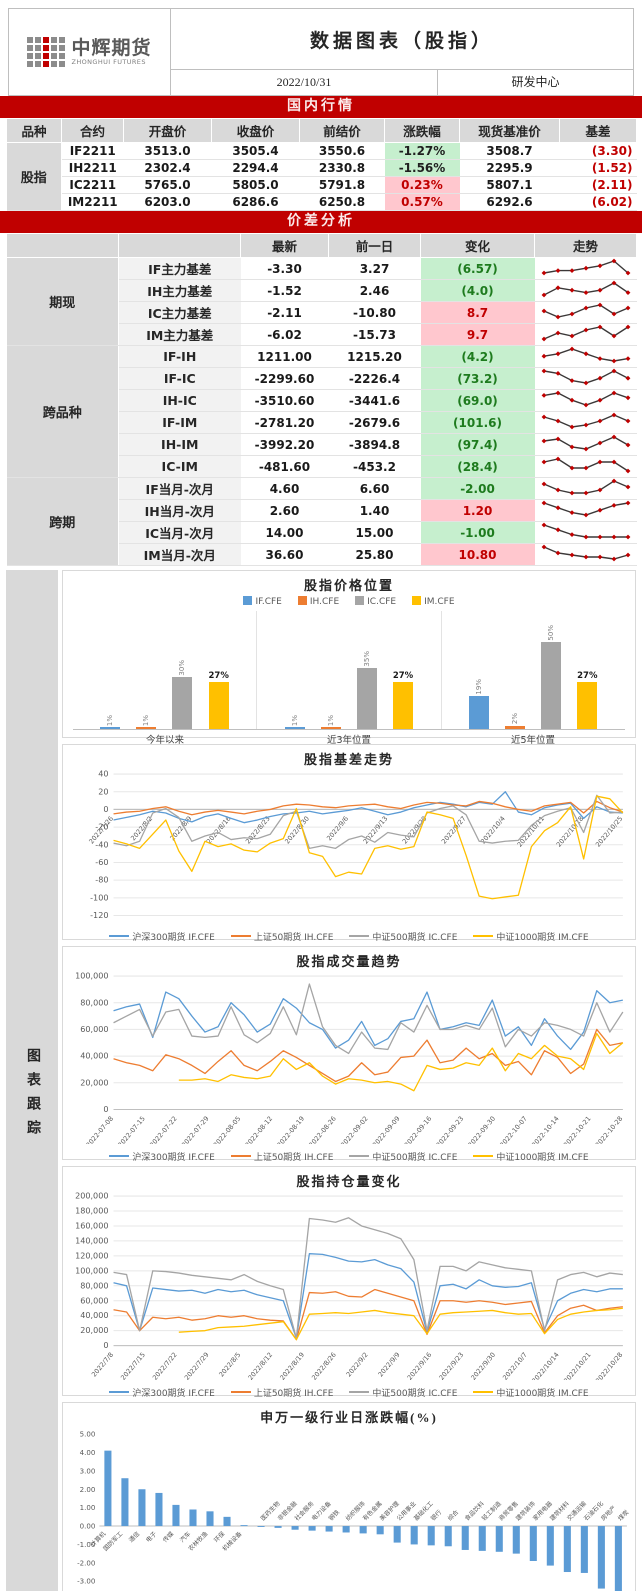 This screenshot has height=1591, width=642. Describe the element at coordinates (509, 130) in the screenshot. I see `column-header: 现货基准价` at that location.